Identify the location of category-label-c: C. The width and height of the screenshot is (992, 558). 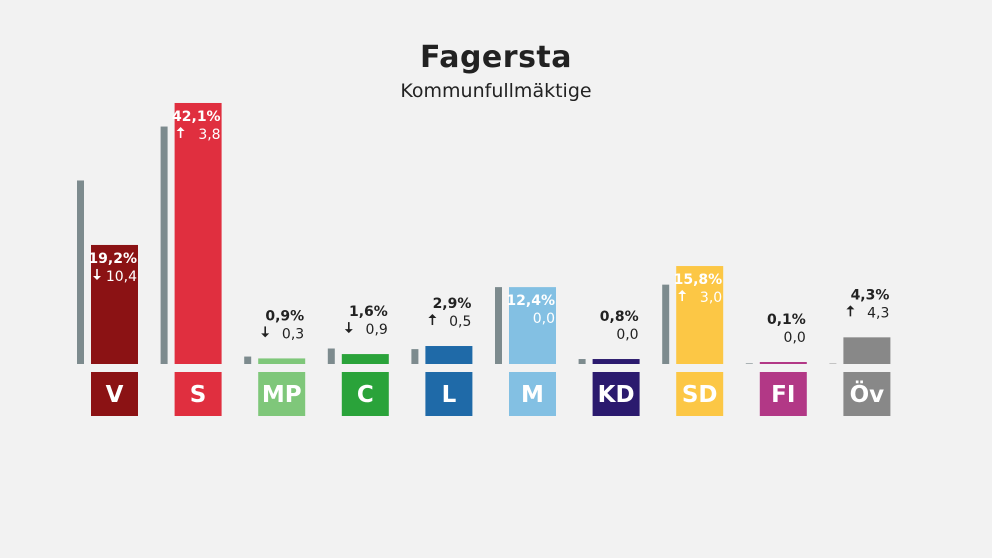
(365, 395).